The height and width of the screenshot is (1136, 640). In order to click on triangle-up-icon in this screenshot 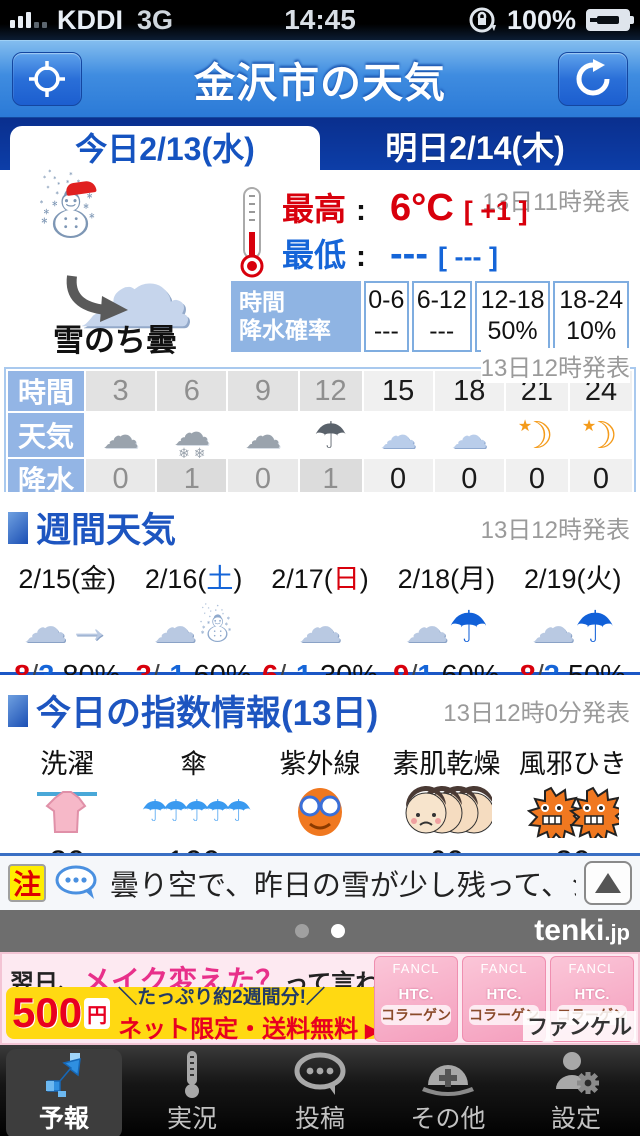, I will do `click(608, 883)`.